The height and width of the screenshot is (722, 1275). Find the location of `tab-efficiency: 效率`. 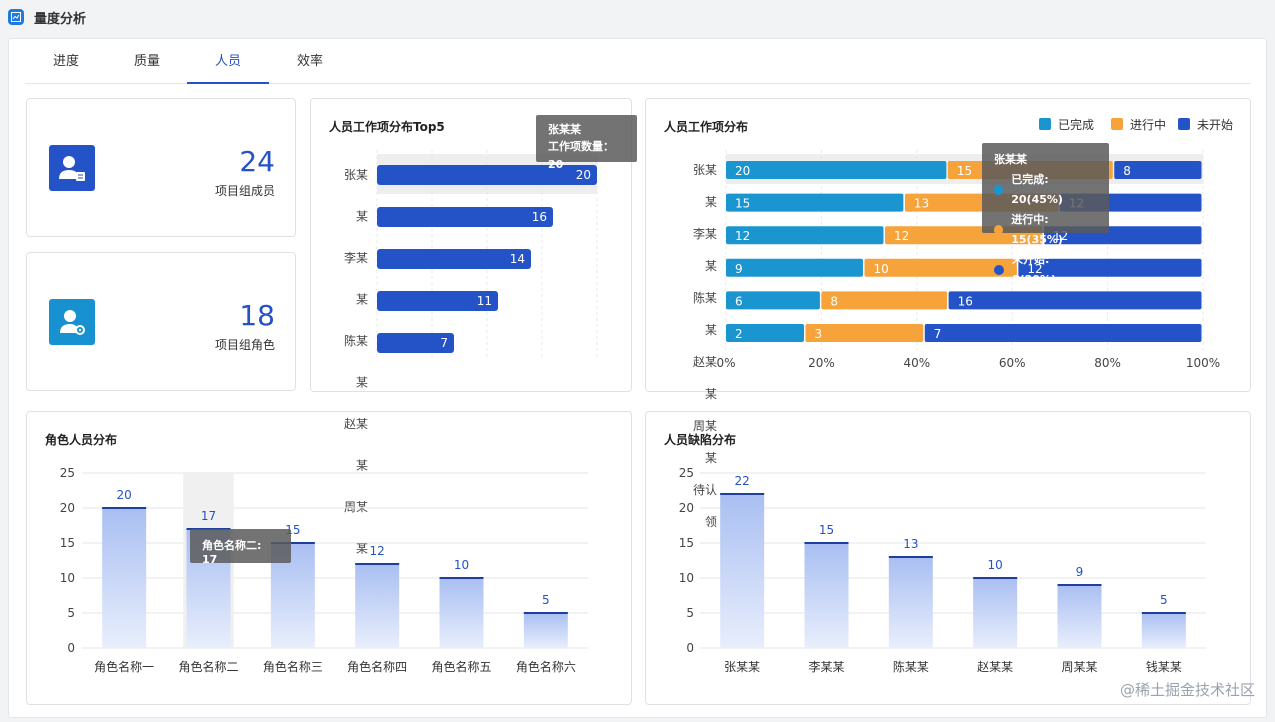

tab-efficiency: 效率 is located at coordinates (309, 61).